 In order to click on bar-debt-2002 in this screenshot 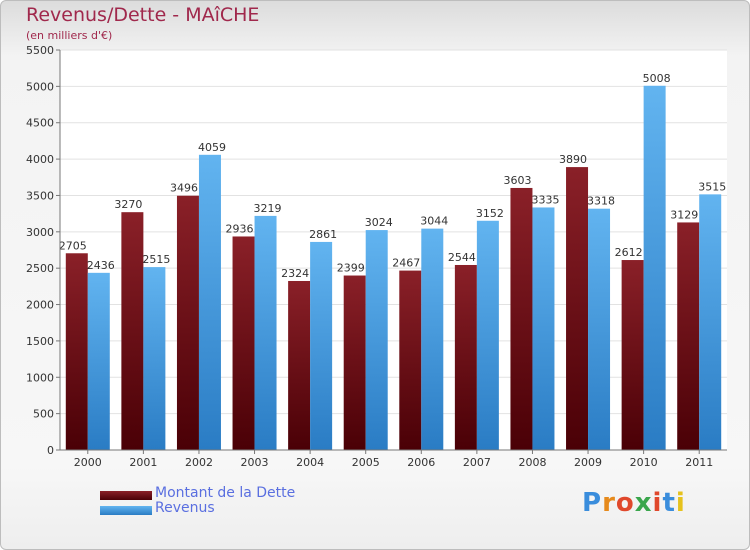, I will do `click(187, 322)`.